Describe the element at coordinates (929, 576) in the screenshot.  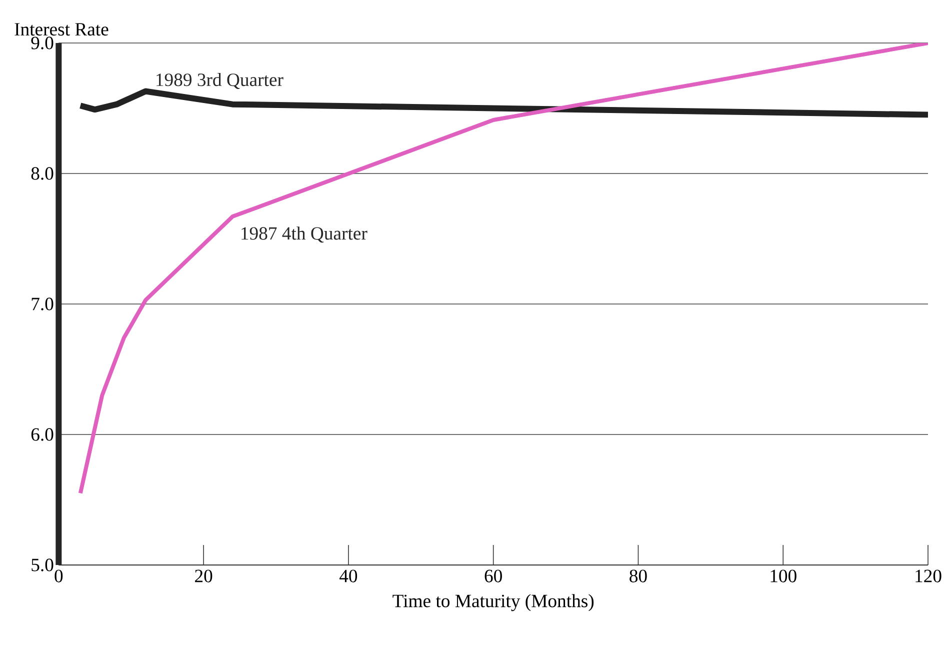
I see `x-tick-label: 120` at that location.